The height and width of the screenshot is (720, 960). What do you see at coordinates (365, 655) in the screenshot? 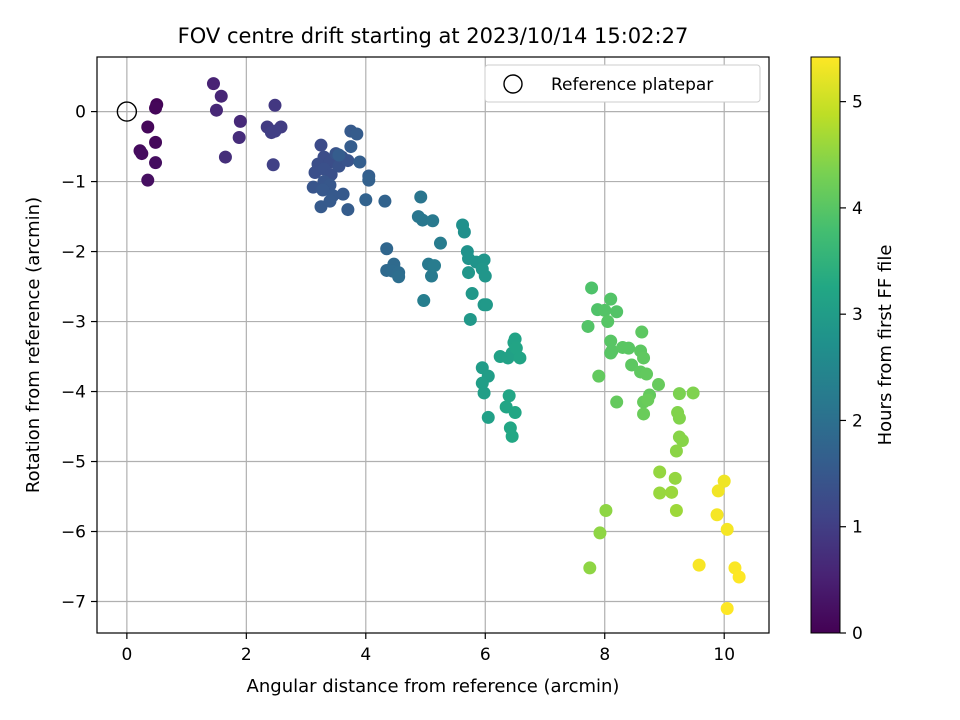
I see `x-tick-label: 4` at bounding box center [365, 655].